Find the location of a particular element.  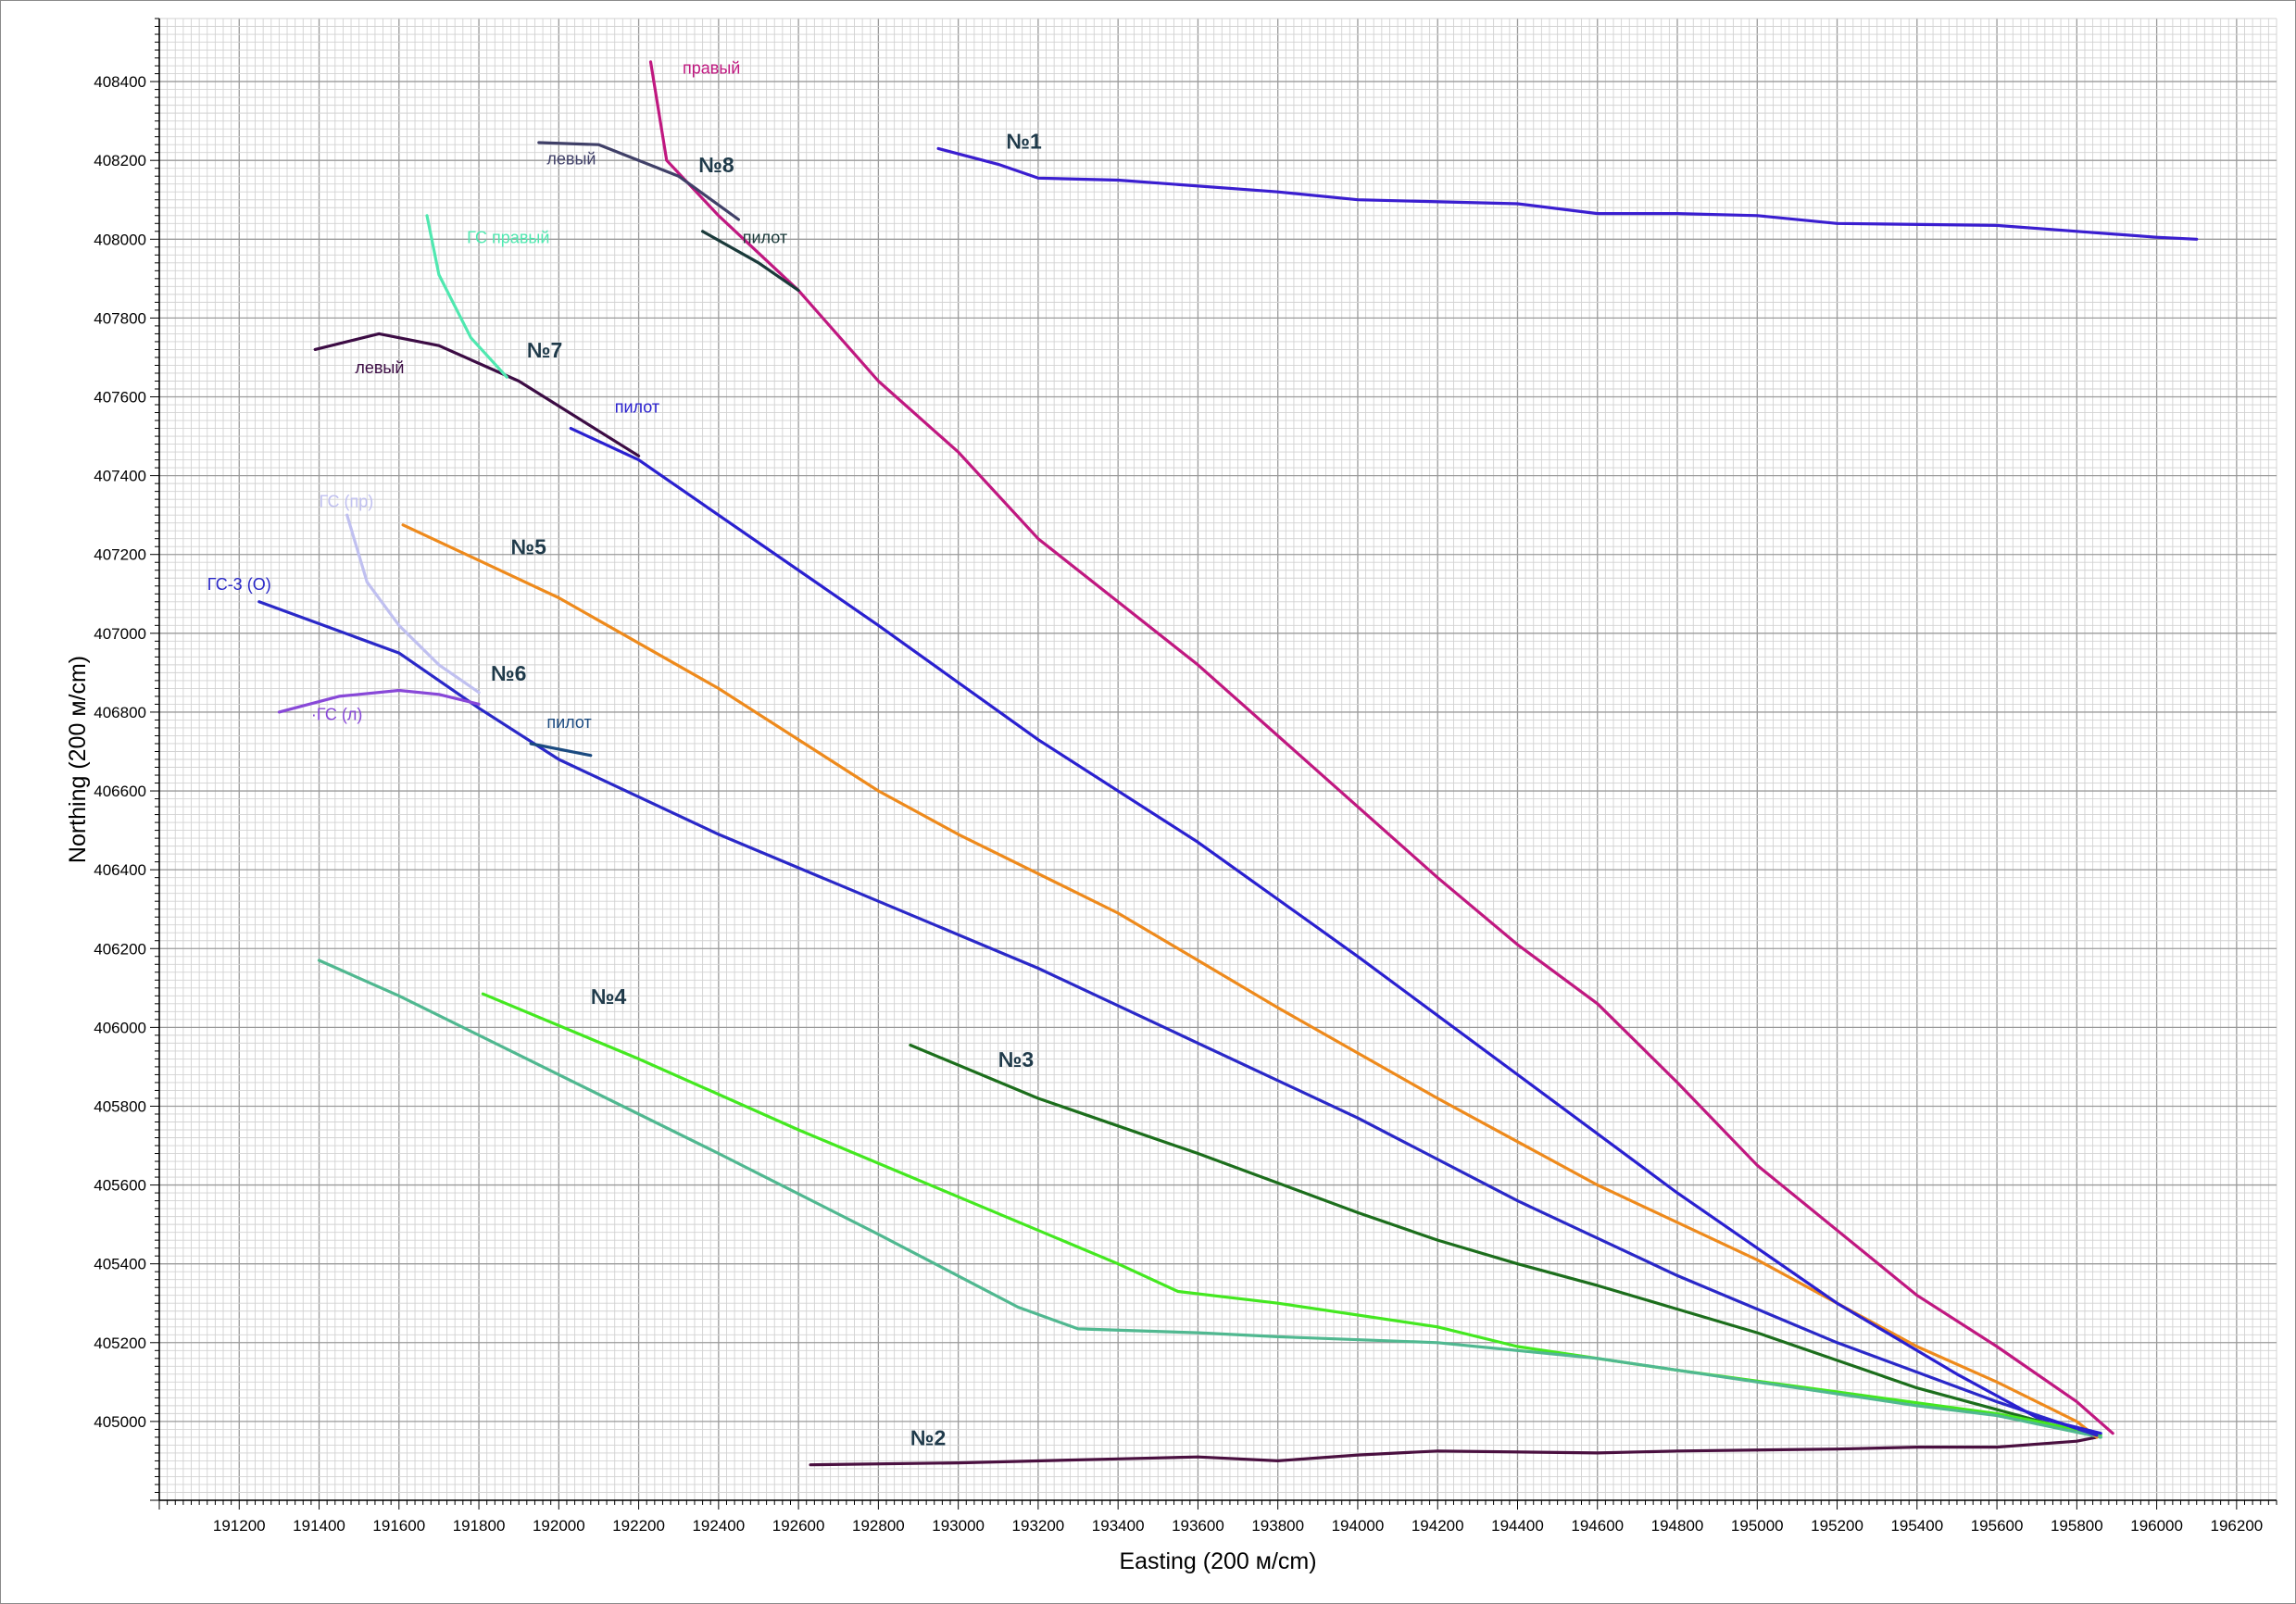

y-tick-label: 405800 is located at coordinates (120, 1106).